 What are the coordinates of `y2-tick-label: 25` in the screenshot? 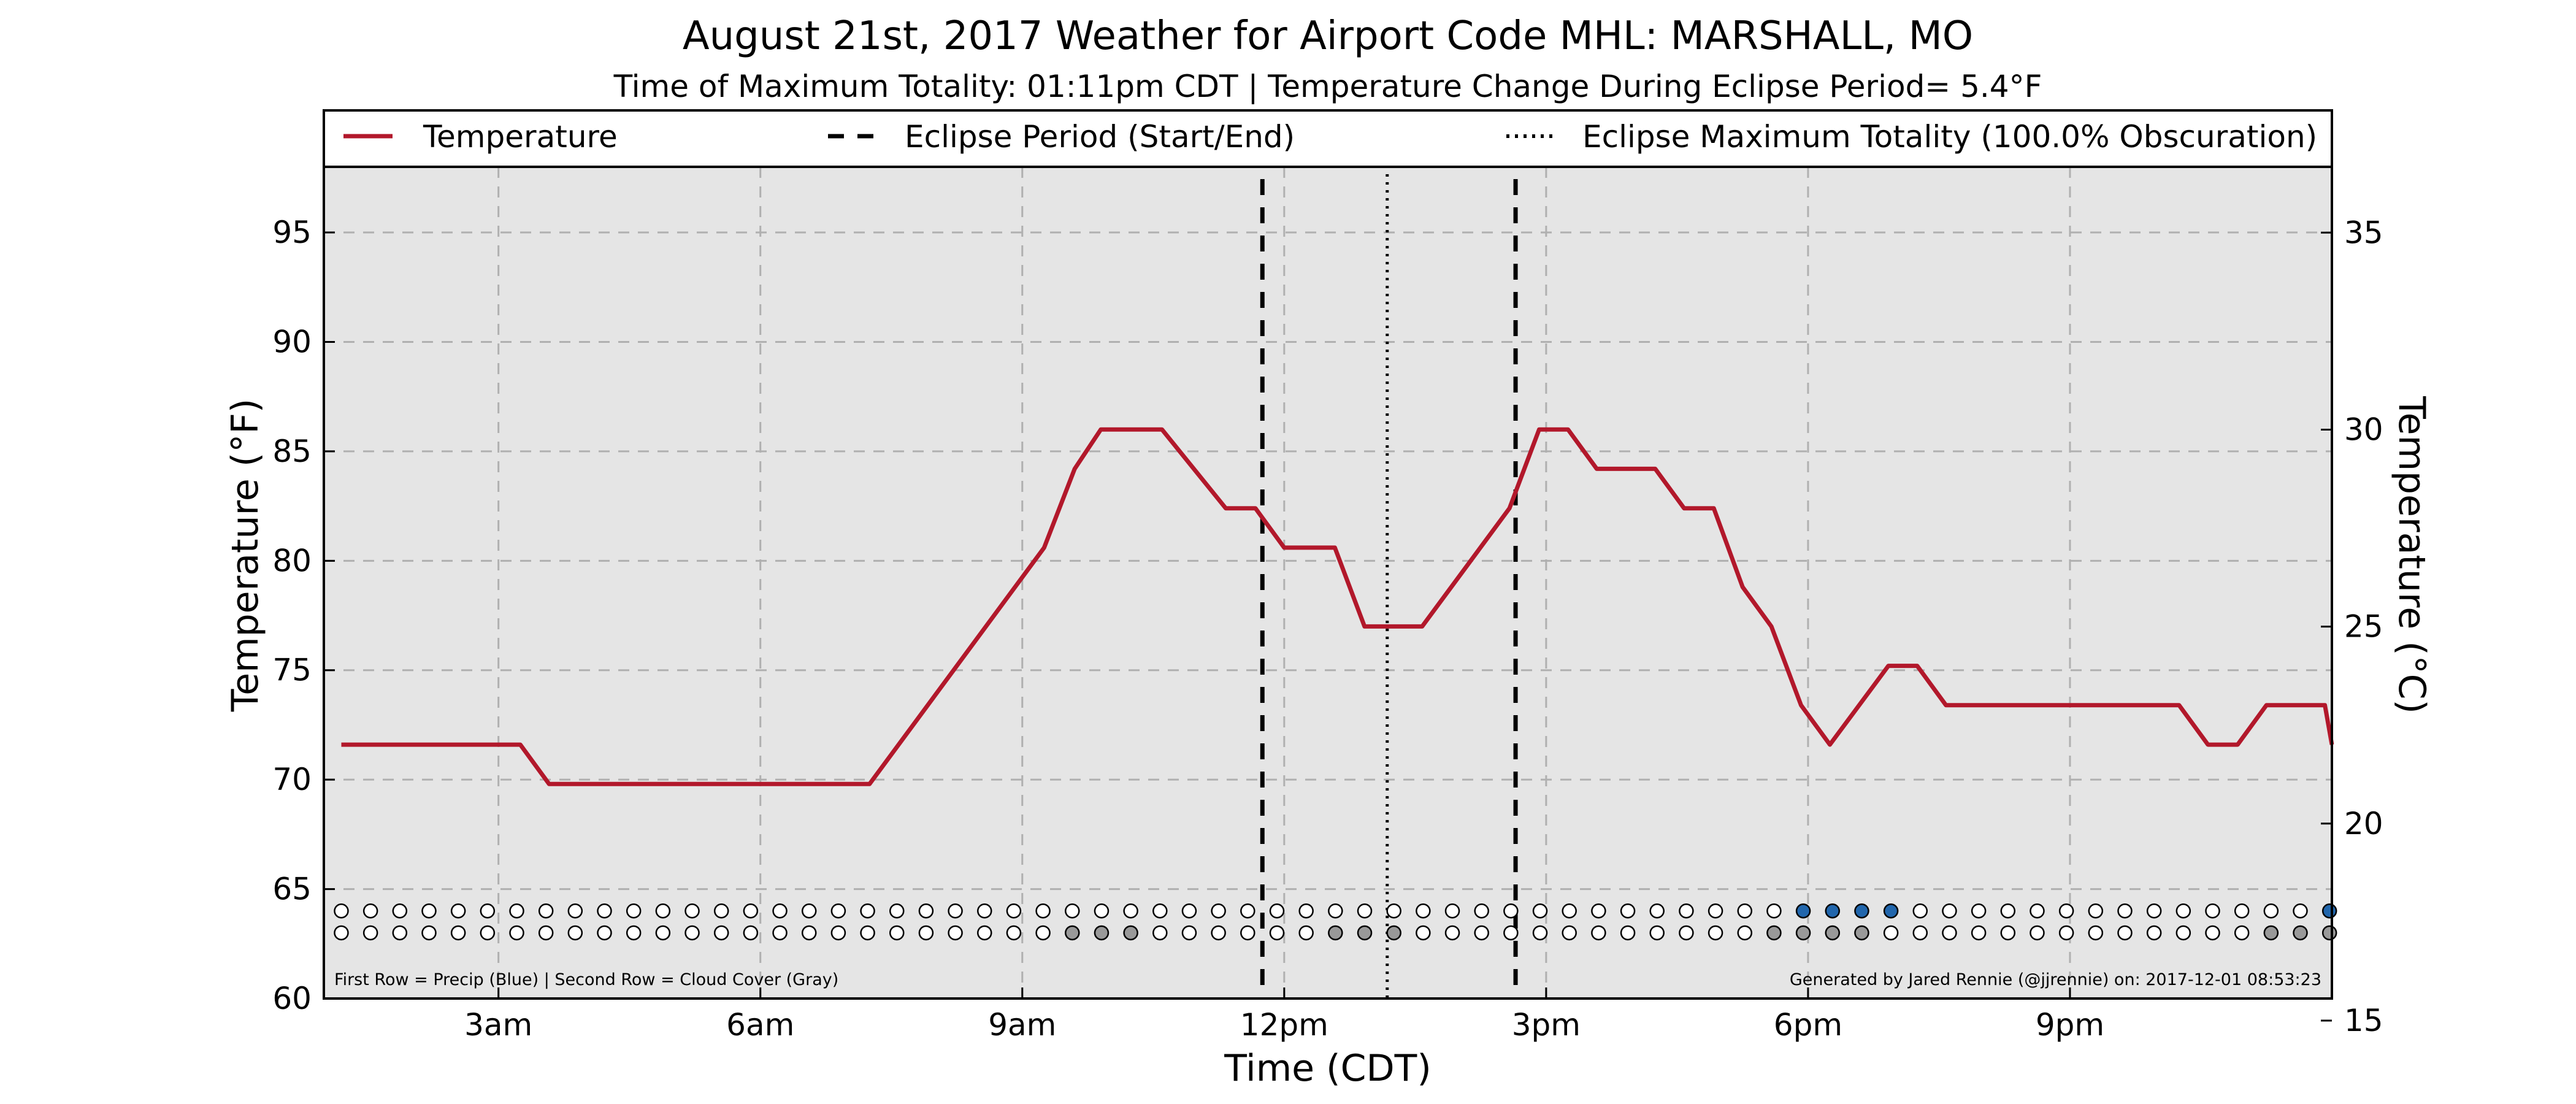 It's located at (2363, 627).